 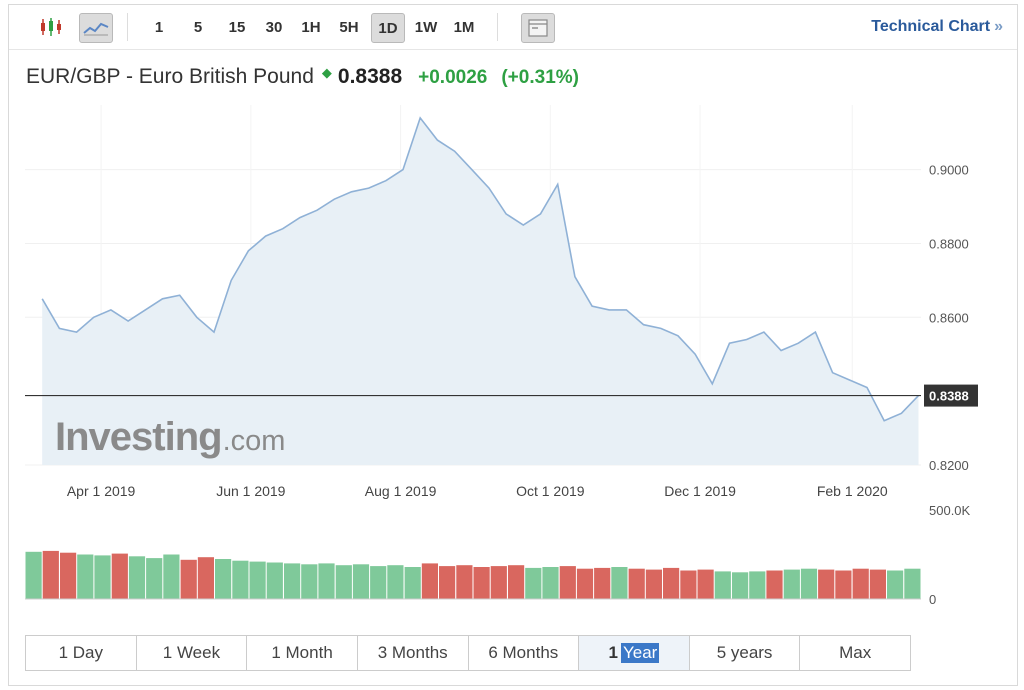 What do you see at coordinates (950, 510) in the screenshot?
I see `volume-tick-label: 500.0K` at bounding box center [950, 510].